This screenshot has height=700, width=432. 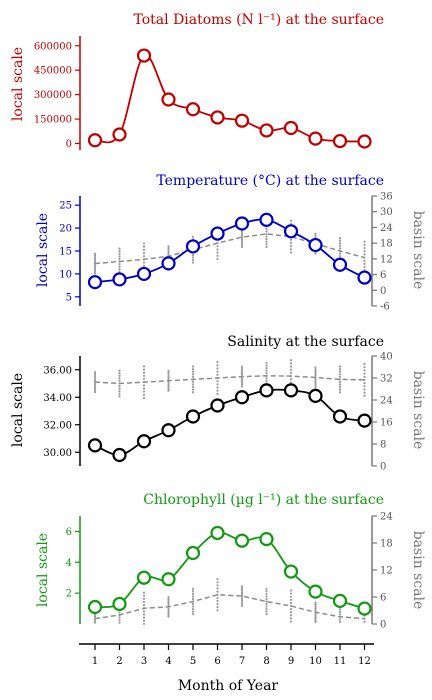 I want to click on temperature-y-tick-label: 15, so click(x=65, y=252).